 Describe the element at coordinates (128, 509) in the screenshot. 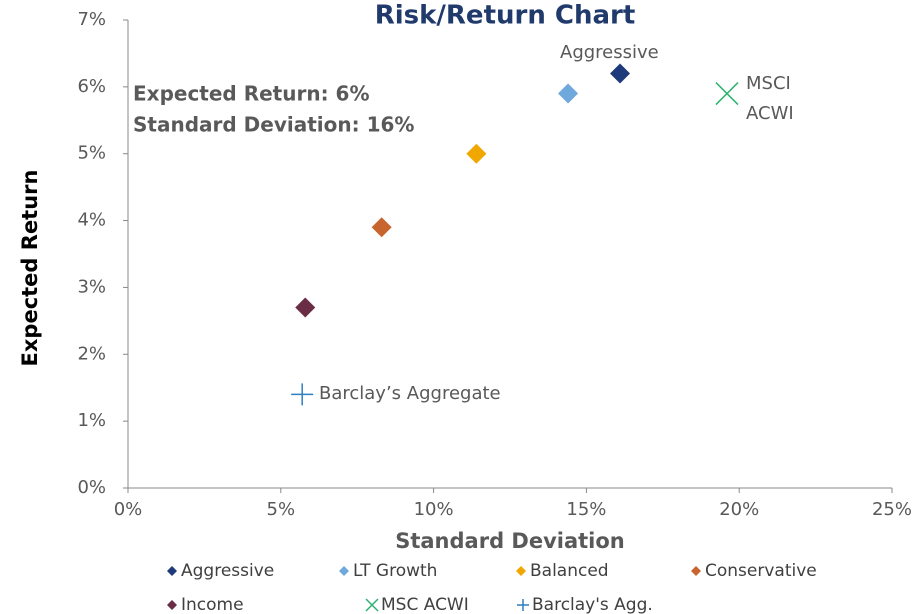

I see `x-tick-label: 0%` at that location.